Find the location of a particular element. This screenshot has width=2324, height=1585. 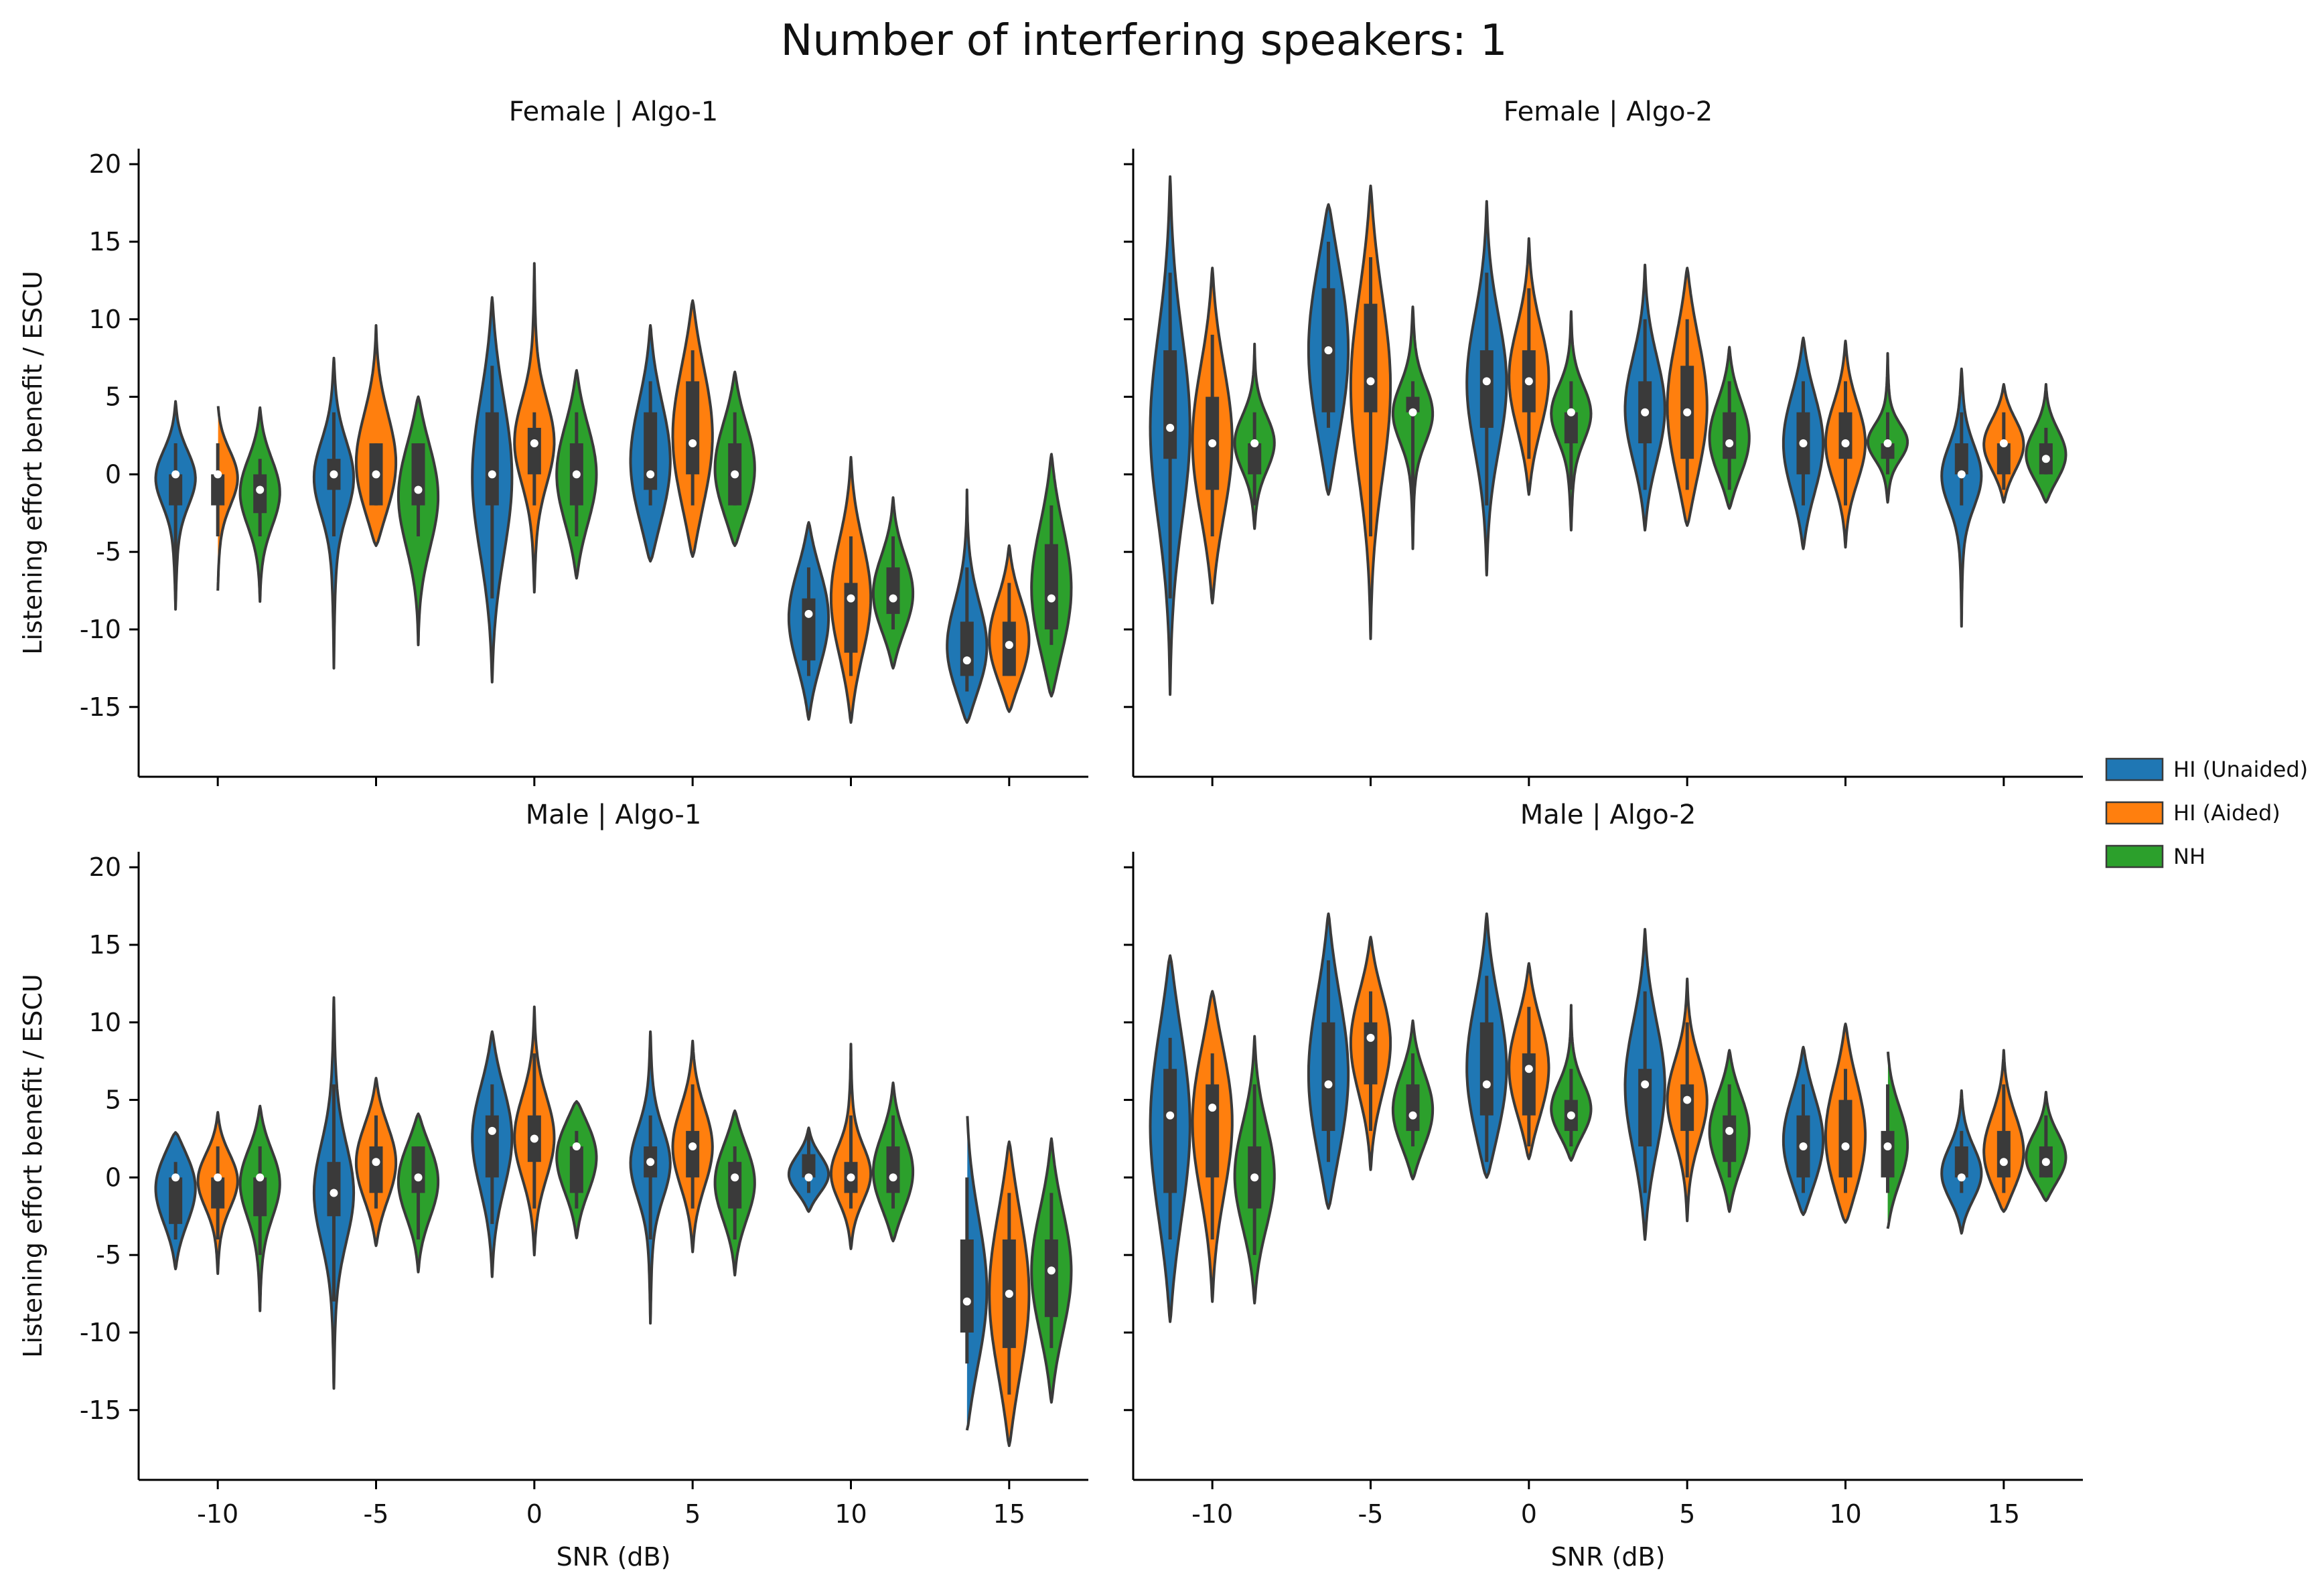

violin-body is located at coordinates (376, 435).